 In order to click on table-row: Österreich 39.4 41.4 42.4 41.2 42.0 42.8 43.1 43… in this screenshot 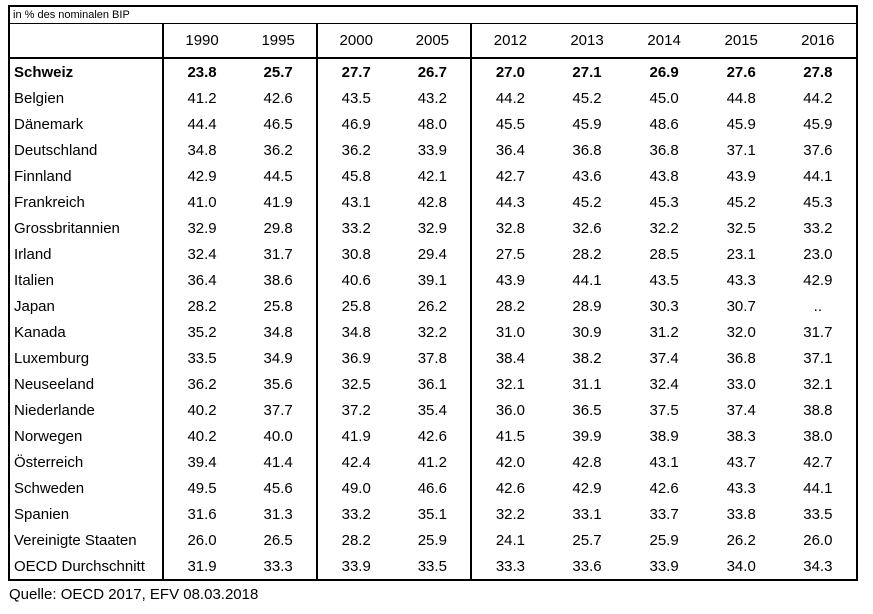, I will do `click(433, 462)`.